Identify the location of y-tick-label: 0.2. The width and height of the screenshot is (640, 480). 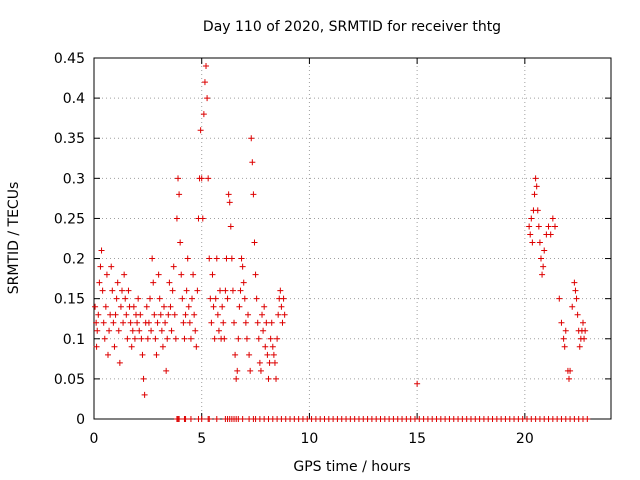
(74, 260).